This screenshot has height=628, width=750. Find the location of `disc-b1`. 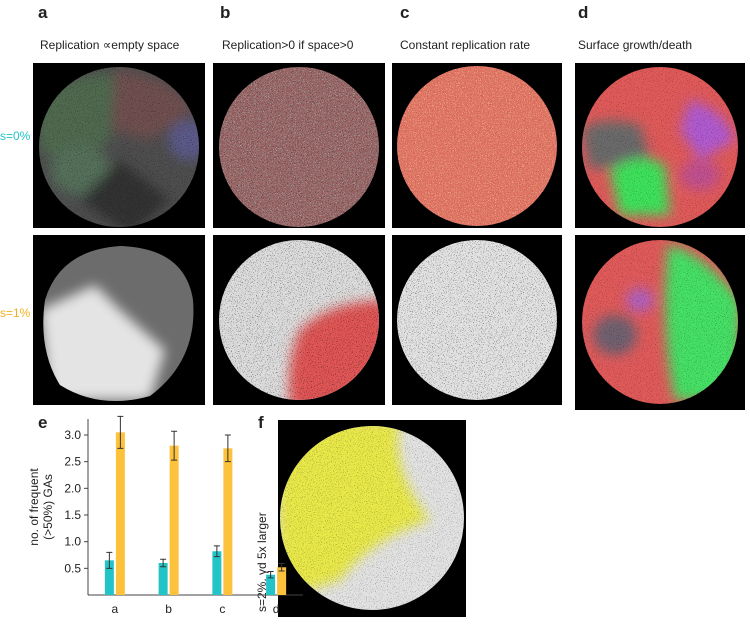

disc-b1 is located at coordinates (299, 147).